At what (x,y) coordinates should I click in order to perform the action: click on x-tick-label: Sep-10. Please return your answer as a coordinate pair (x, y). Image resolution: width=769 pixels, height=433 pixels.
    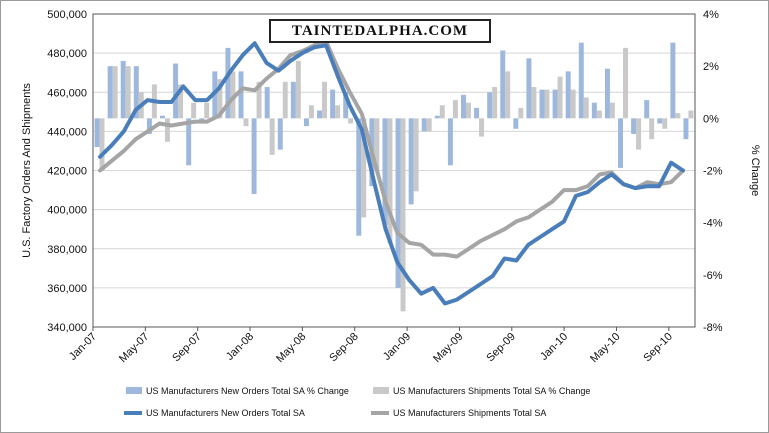
    Looking at the image, I should click on (658, 348).